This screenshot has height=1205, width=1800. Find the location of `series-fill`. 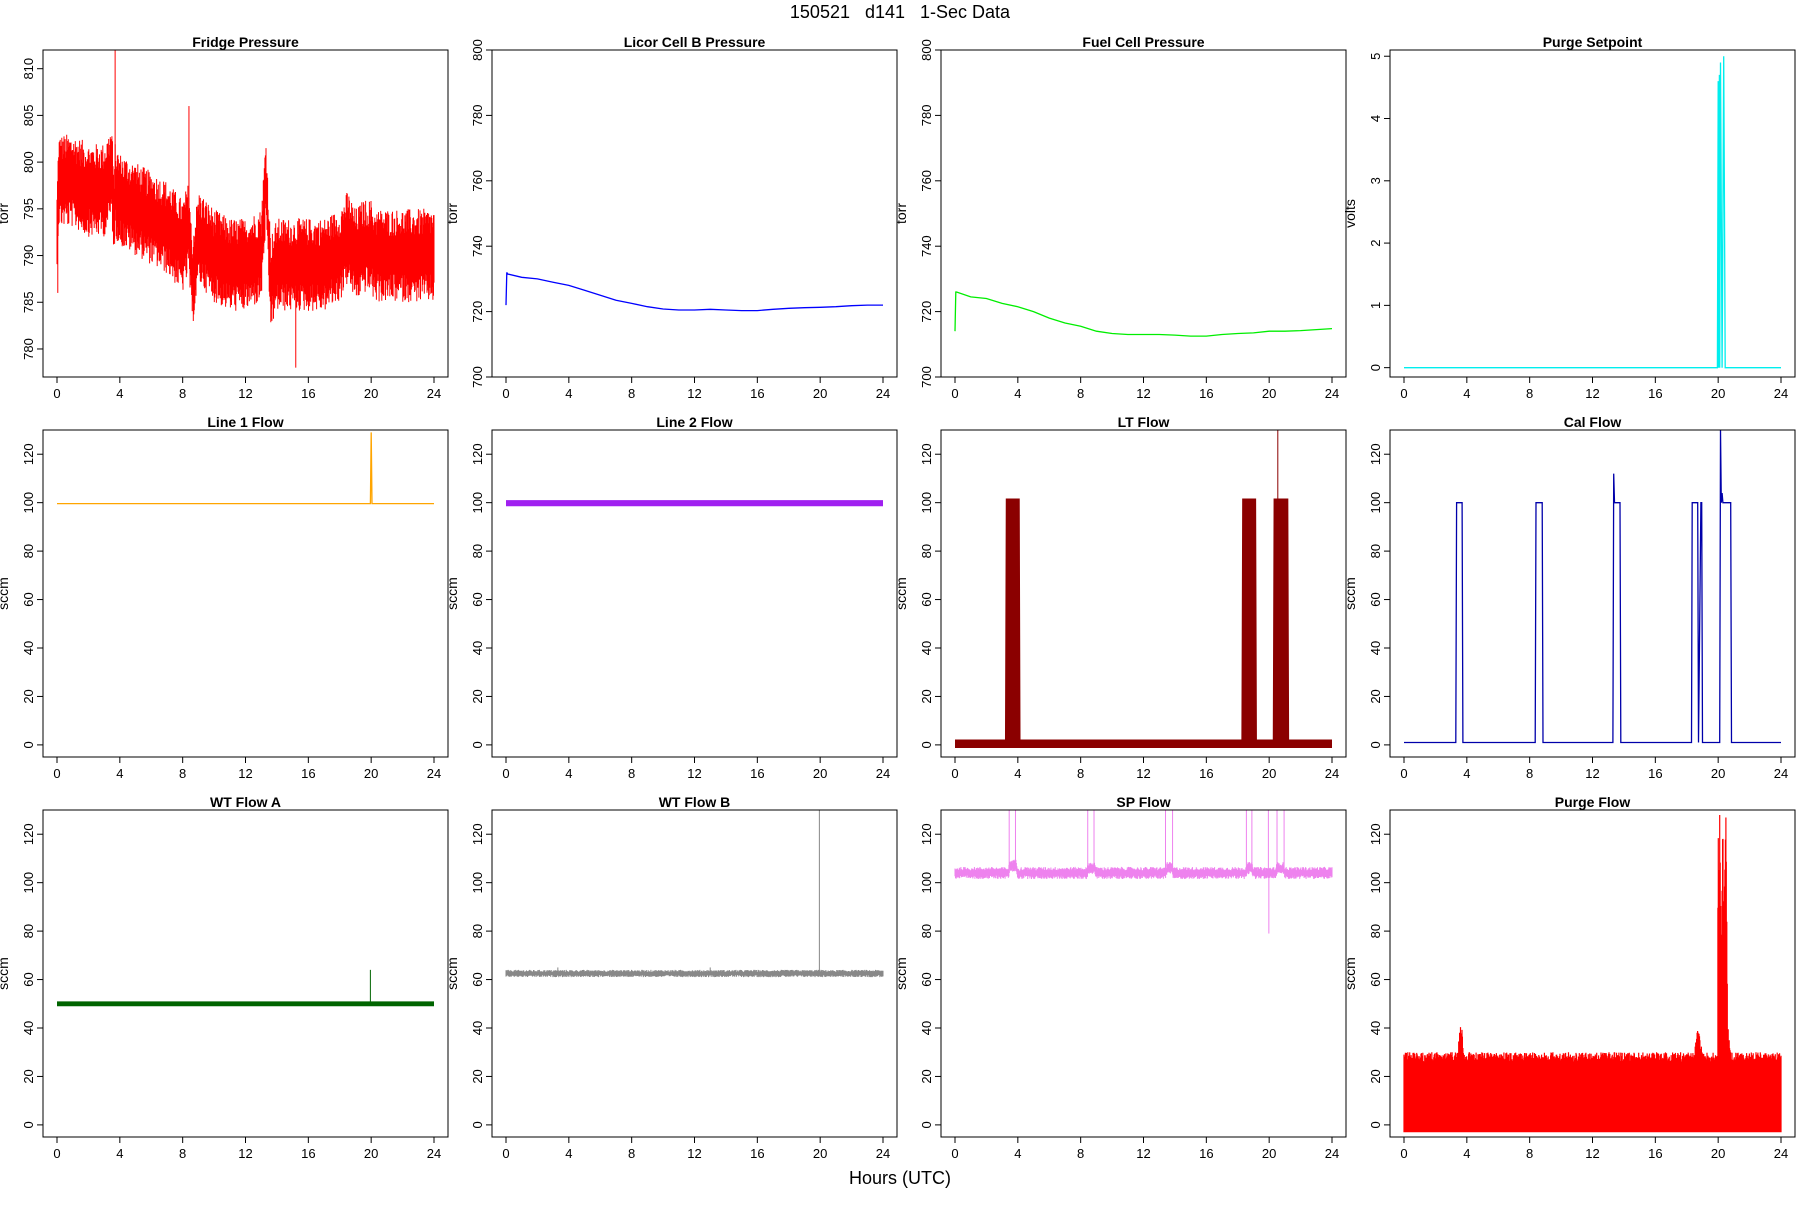

series-fill is located at coordinates (1592, 974).